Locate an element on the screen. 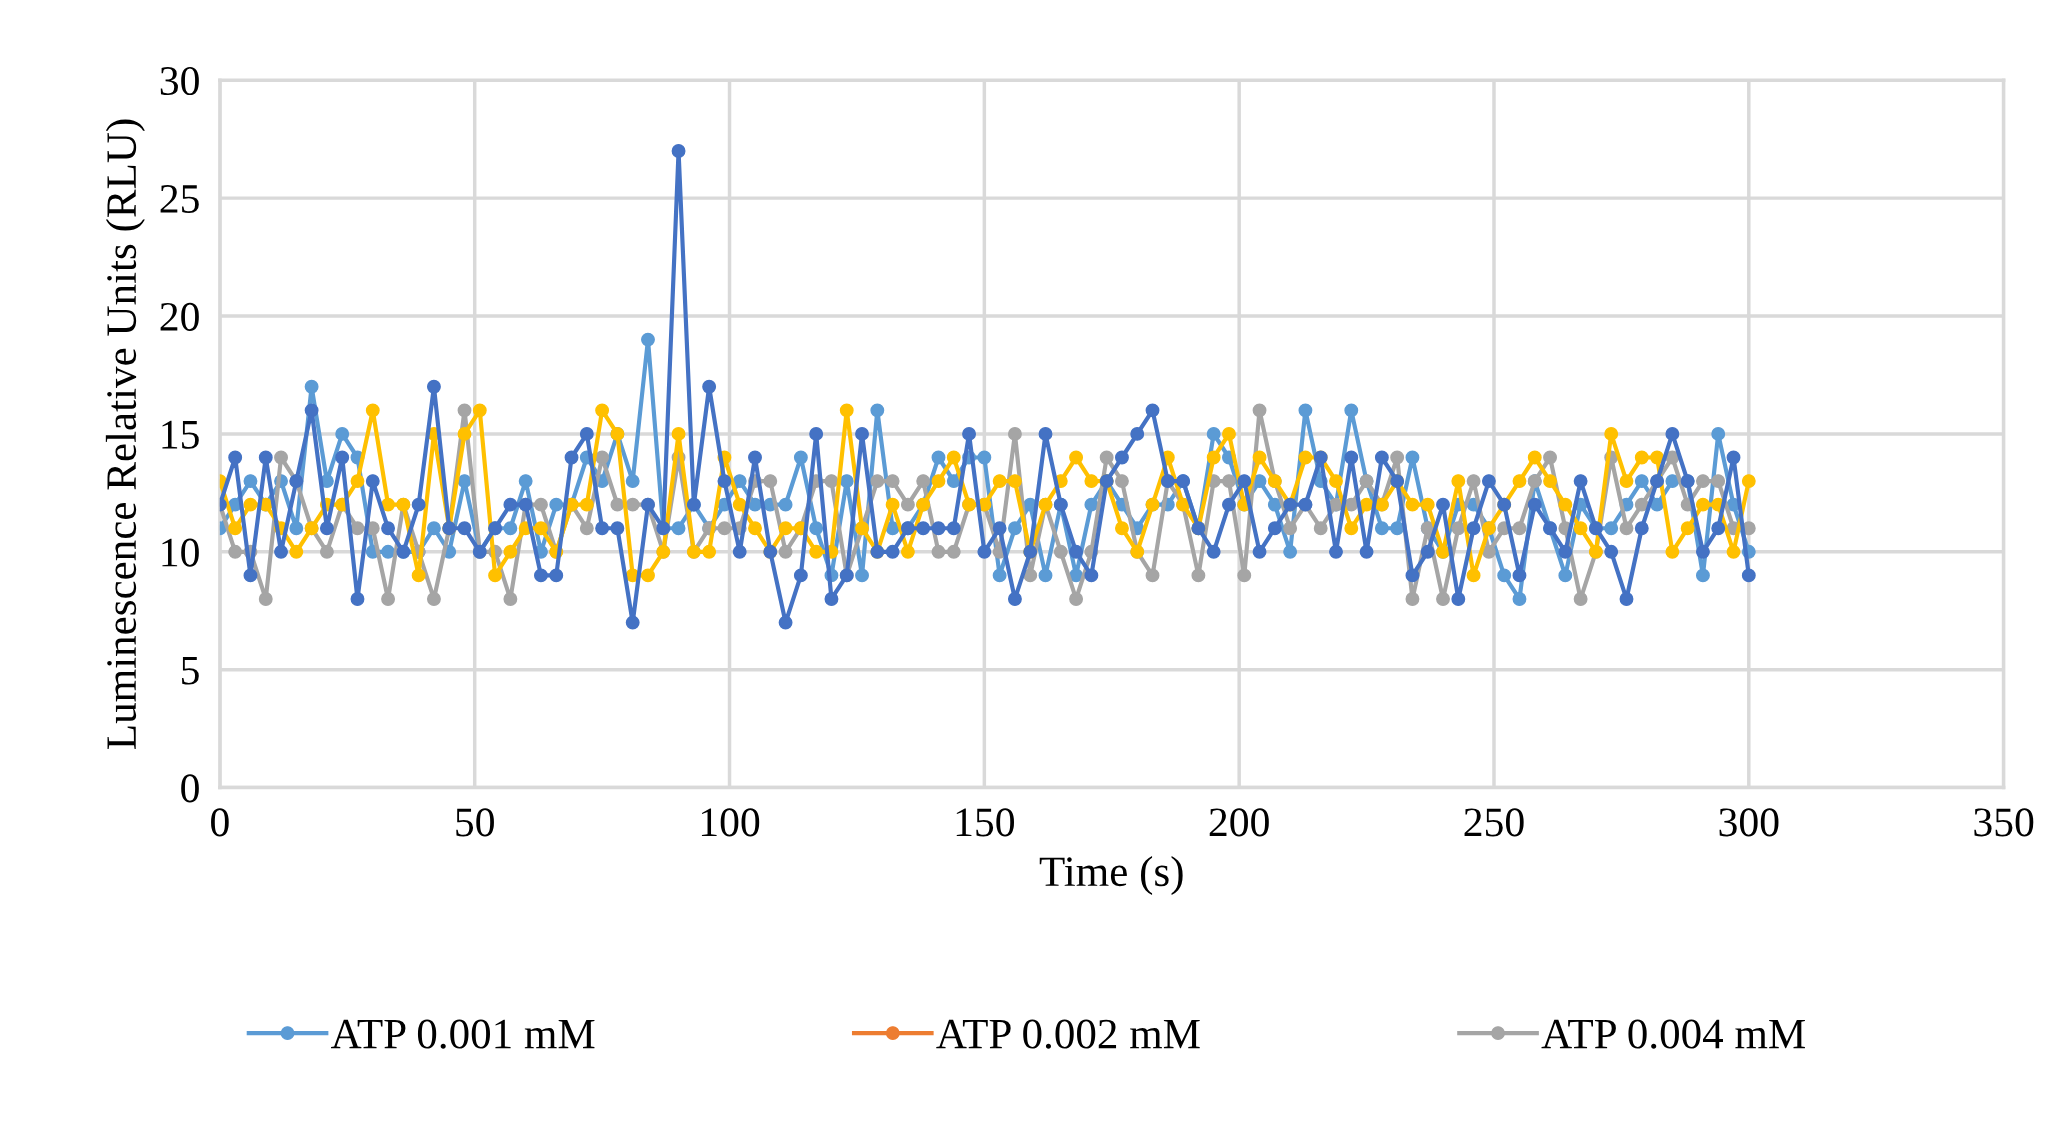 This screenshot has height=1130, width=2055. y-tick-label: 20 is located at coordinates (179, 316).